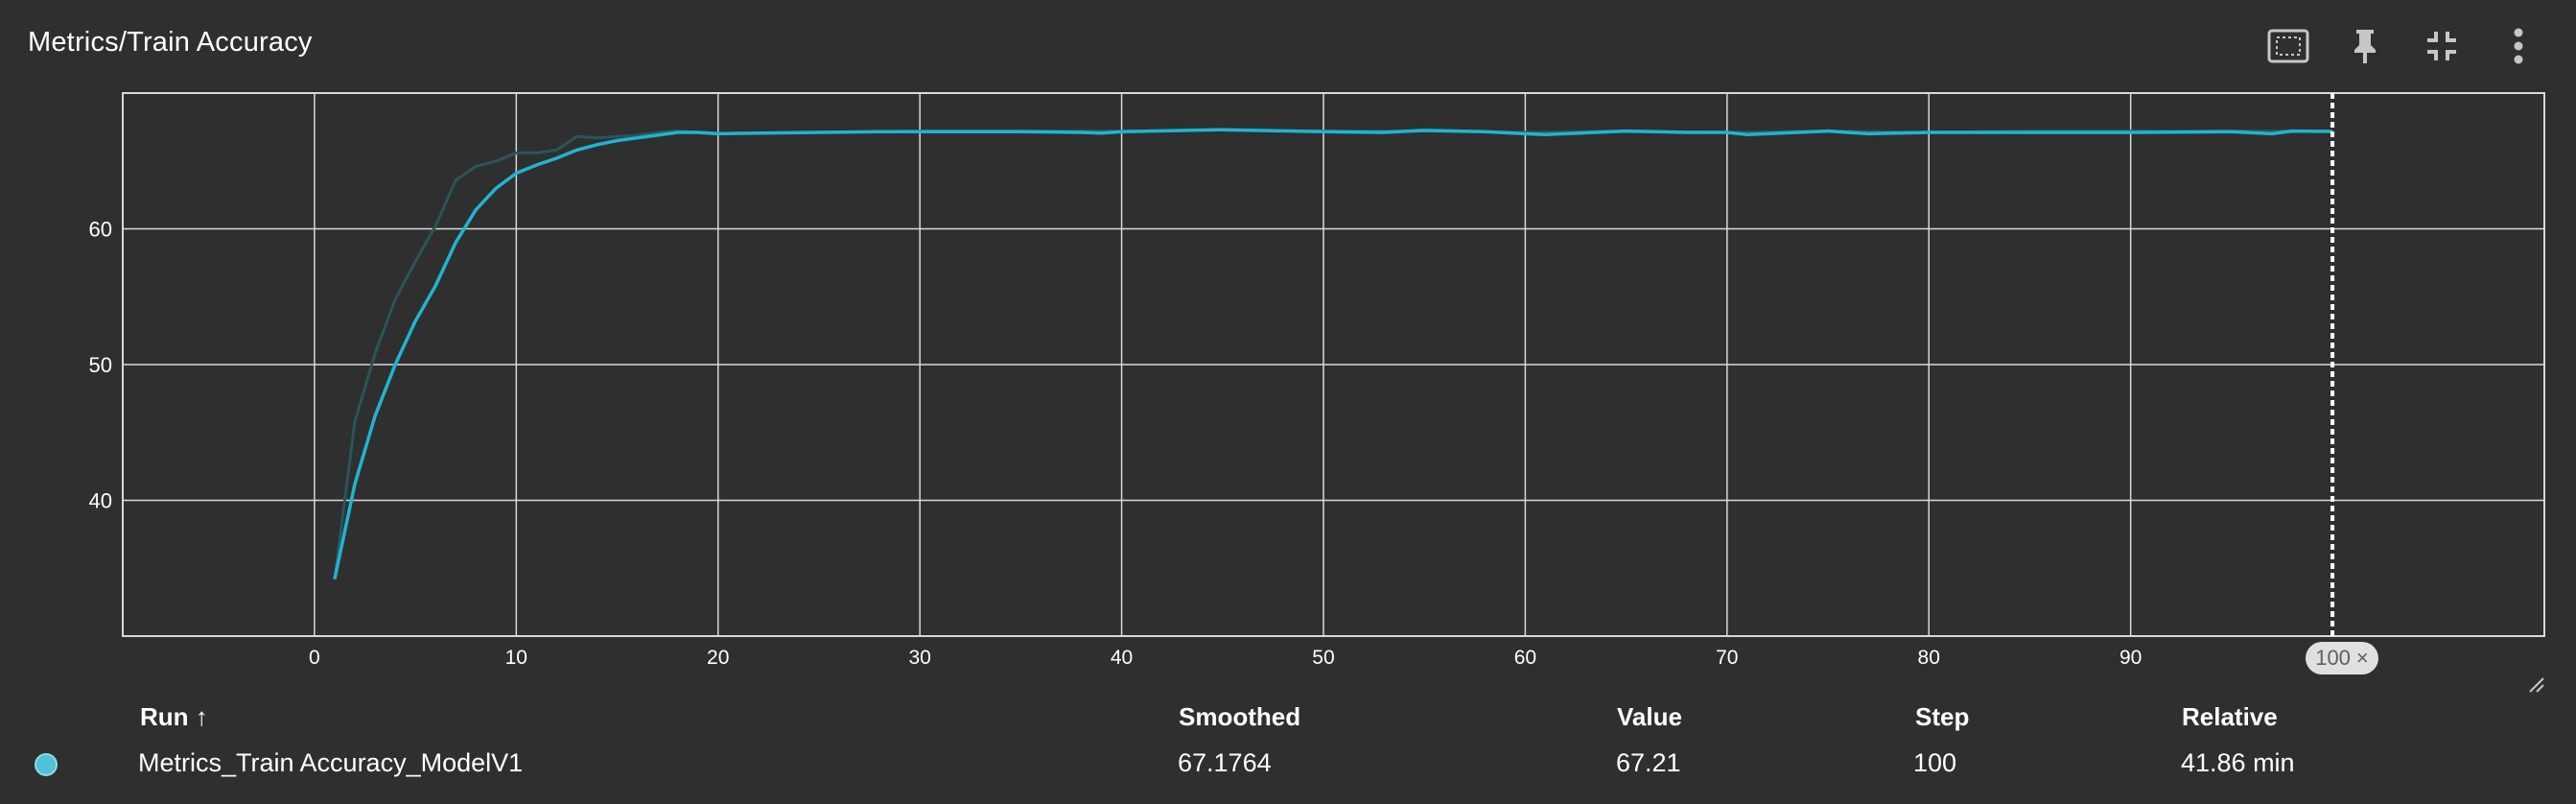  I want to click on more-vert-icon, so click(2518, 46).